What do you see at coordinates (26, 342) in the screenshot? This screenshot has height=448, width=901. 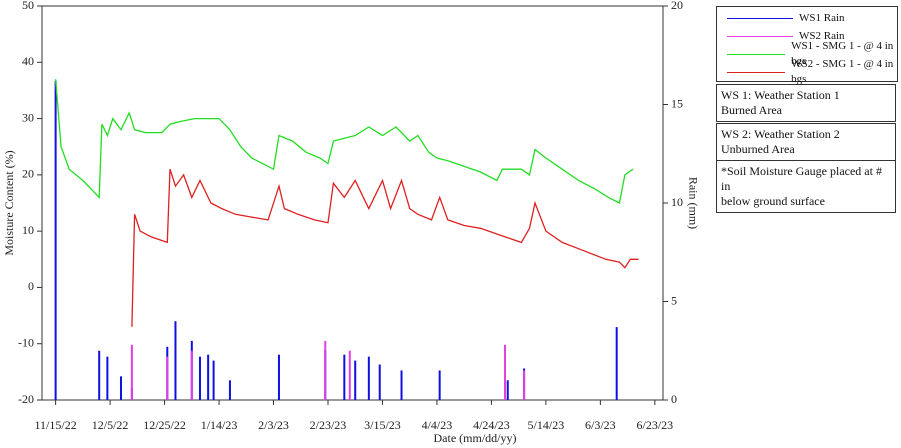 I see `y-tick-label: -10` at bounding box center [26, 342].